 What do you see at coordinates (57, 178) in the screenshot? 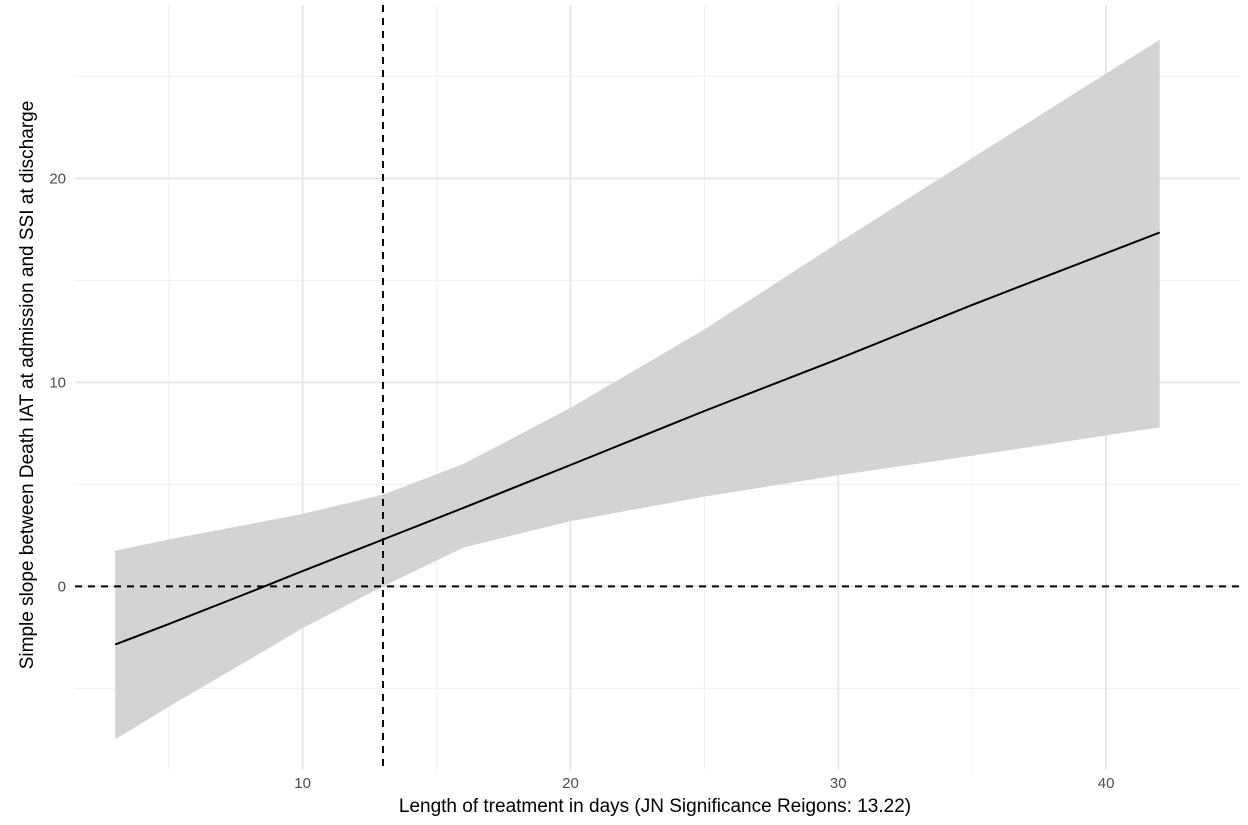
I see `y-tick-label: 20` at bounding box center [57, 178].